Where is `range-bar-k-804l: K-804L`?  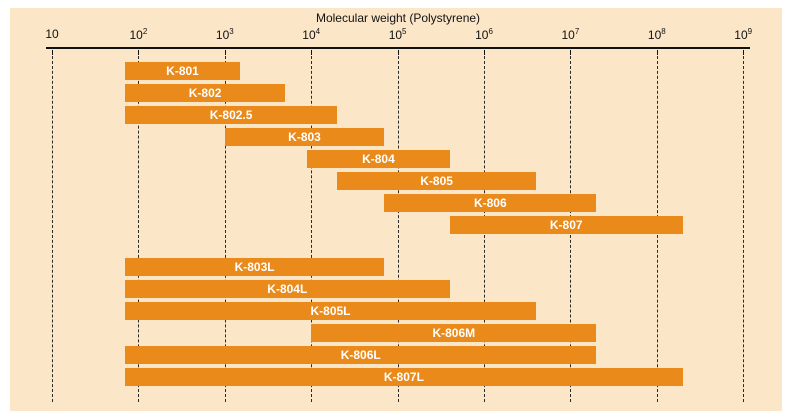
range-bar-k-804l: K-804L is located at coordinates (287, 289).